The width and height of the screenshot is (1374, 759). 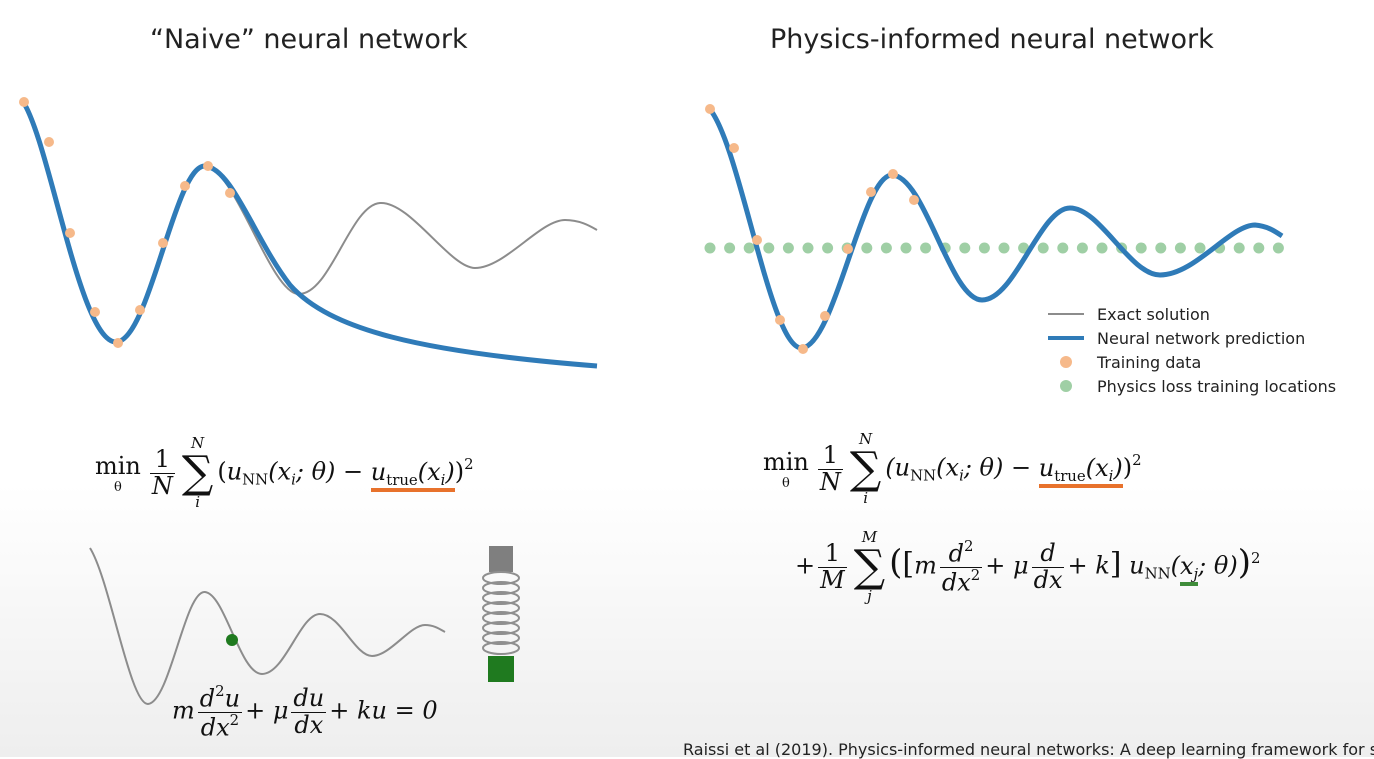 I want to click on right-nn-prediction-curve, so click(x=995, y=228).